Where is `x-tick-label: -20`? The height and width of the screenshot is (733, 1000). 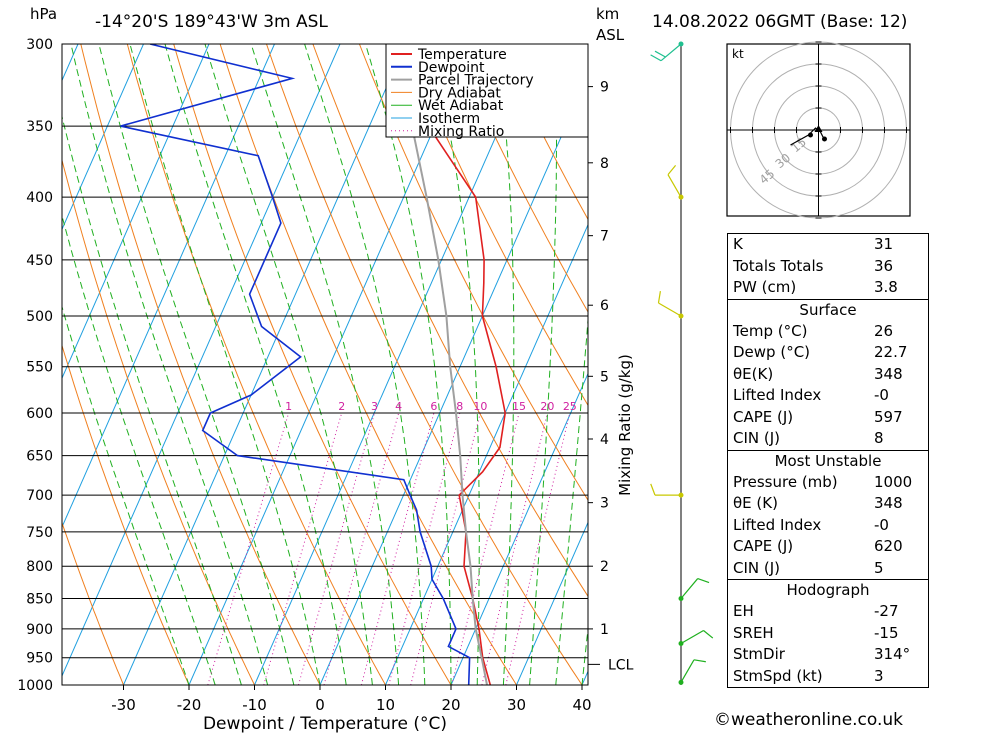 x-tick-label: -20 is located at coordinates (189, 705).